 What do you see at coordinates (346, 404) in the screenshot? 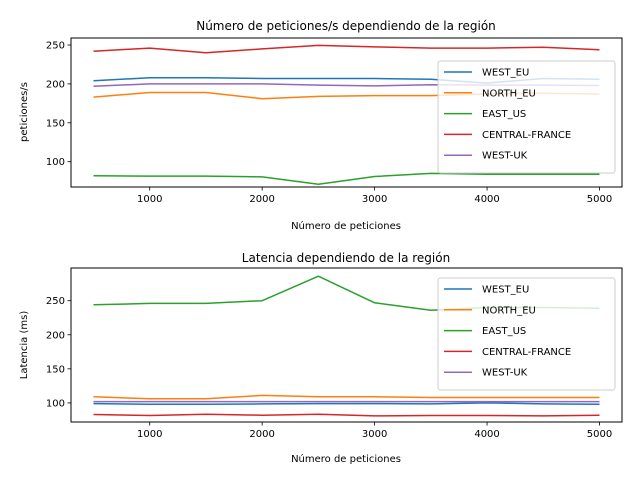
I see `series-line-west-eu` at bounding box center [346, 404].